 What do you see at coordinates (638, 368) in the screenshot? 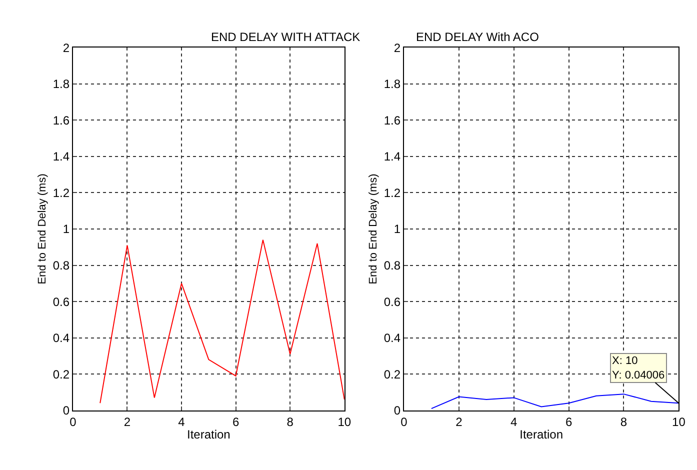
I see `annotation: X: 10 Y: 0.04006` at bounding box center [638, 368].